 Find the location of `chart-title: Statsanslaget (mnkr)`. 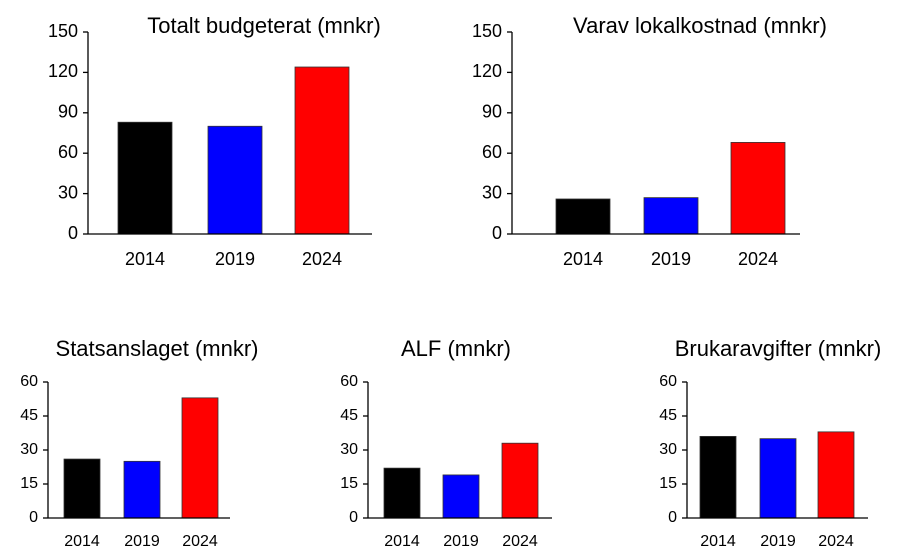

chart-title: Statsanslaget (mnkr) is located at coordinates (157, 348).